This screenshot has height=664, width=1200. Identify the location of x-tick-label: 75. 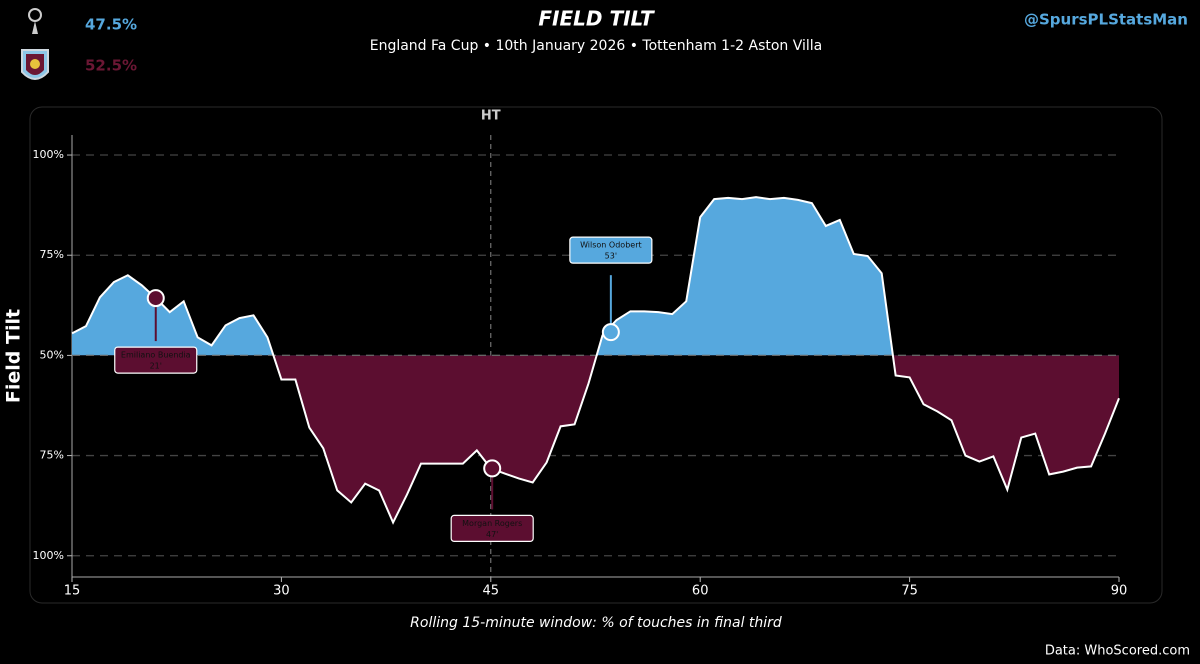
(909, 591).